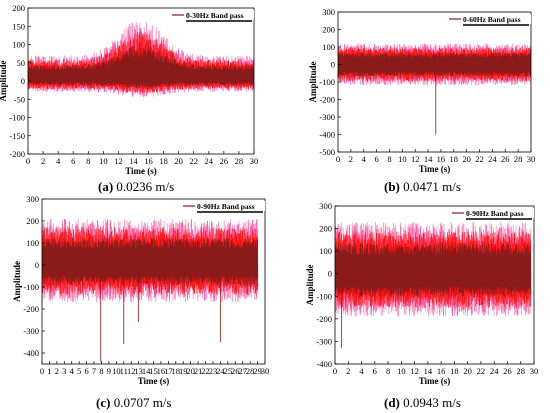 The image size is (550, 413). What do you see at coordinates (103, 402) in the screenshot?
I see `caption-tag: (c)` at bounding box center [103, 402].